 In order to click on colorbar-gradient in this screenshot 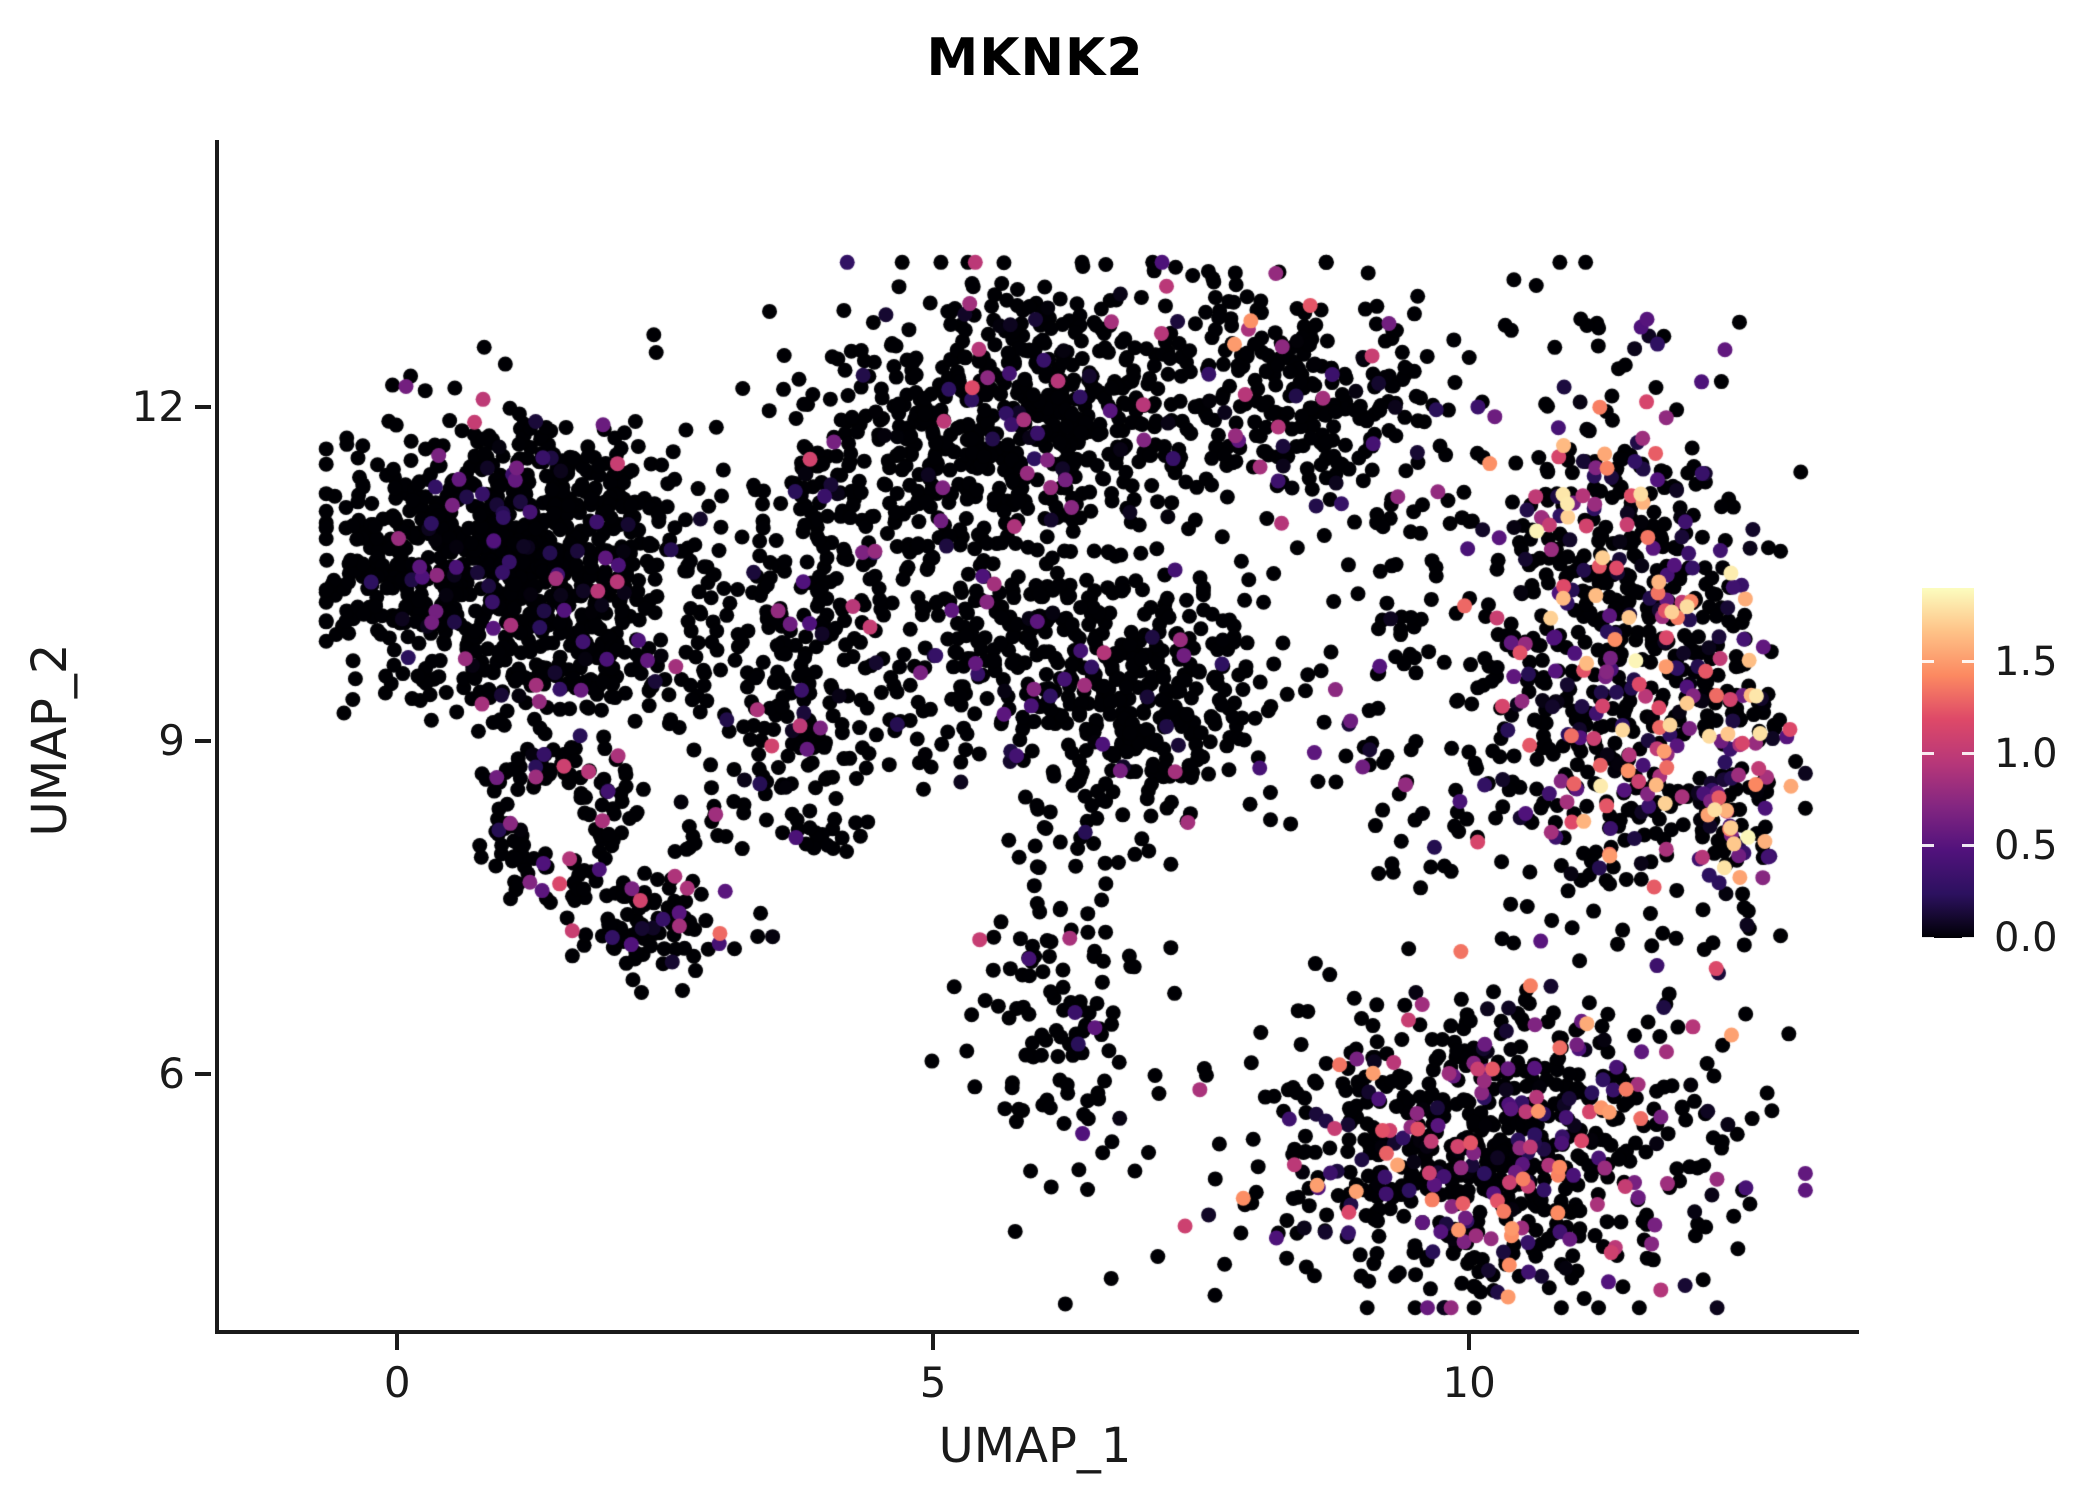, I will do `click(1948, 763)`.